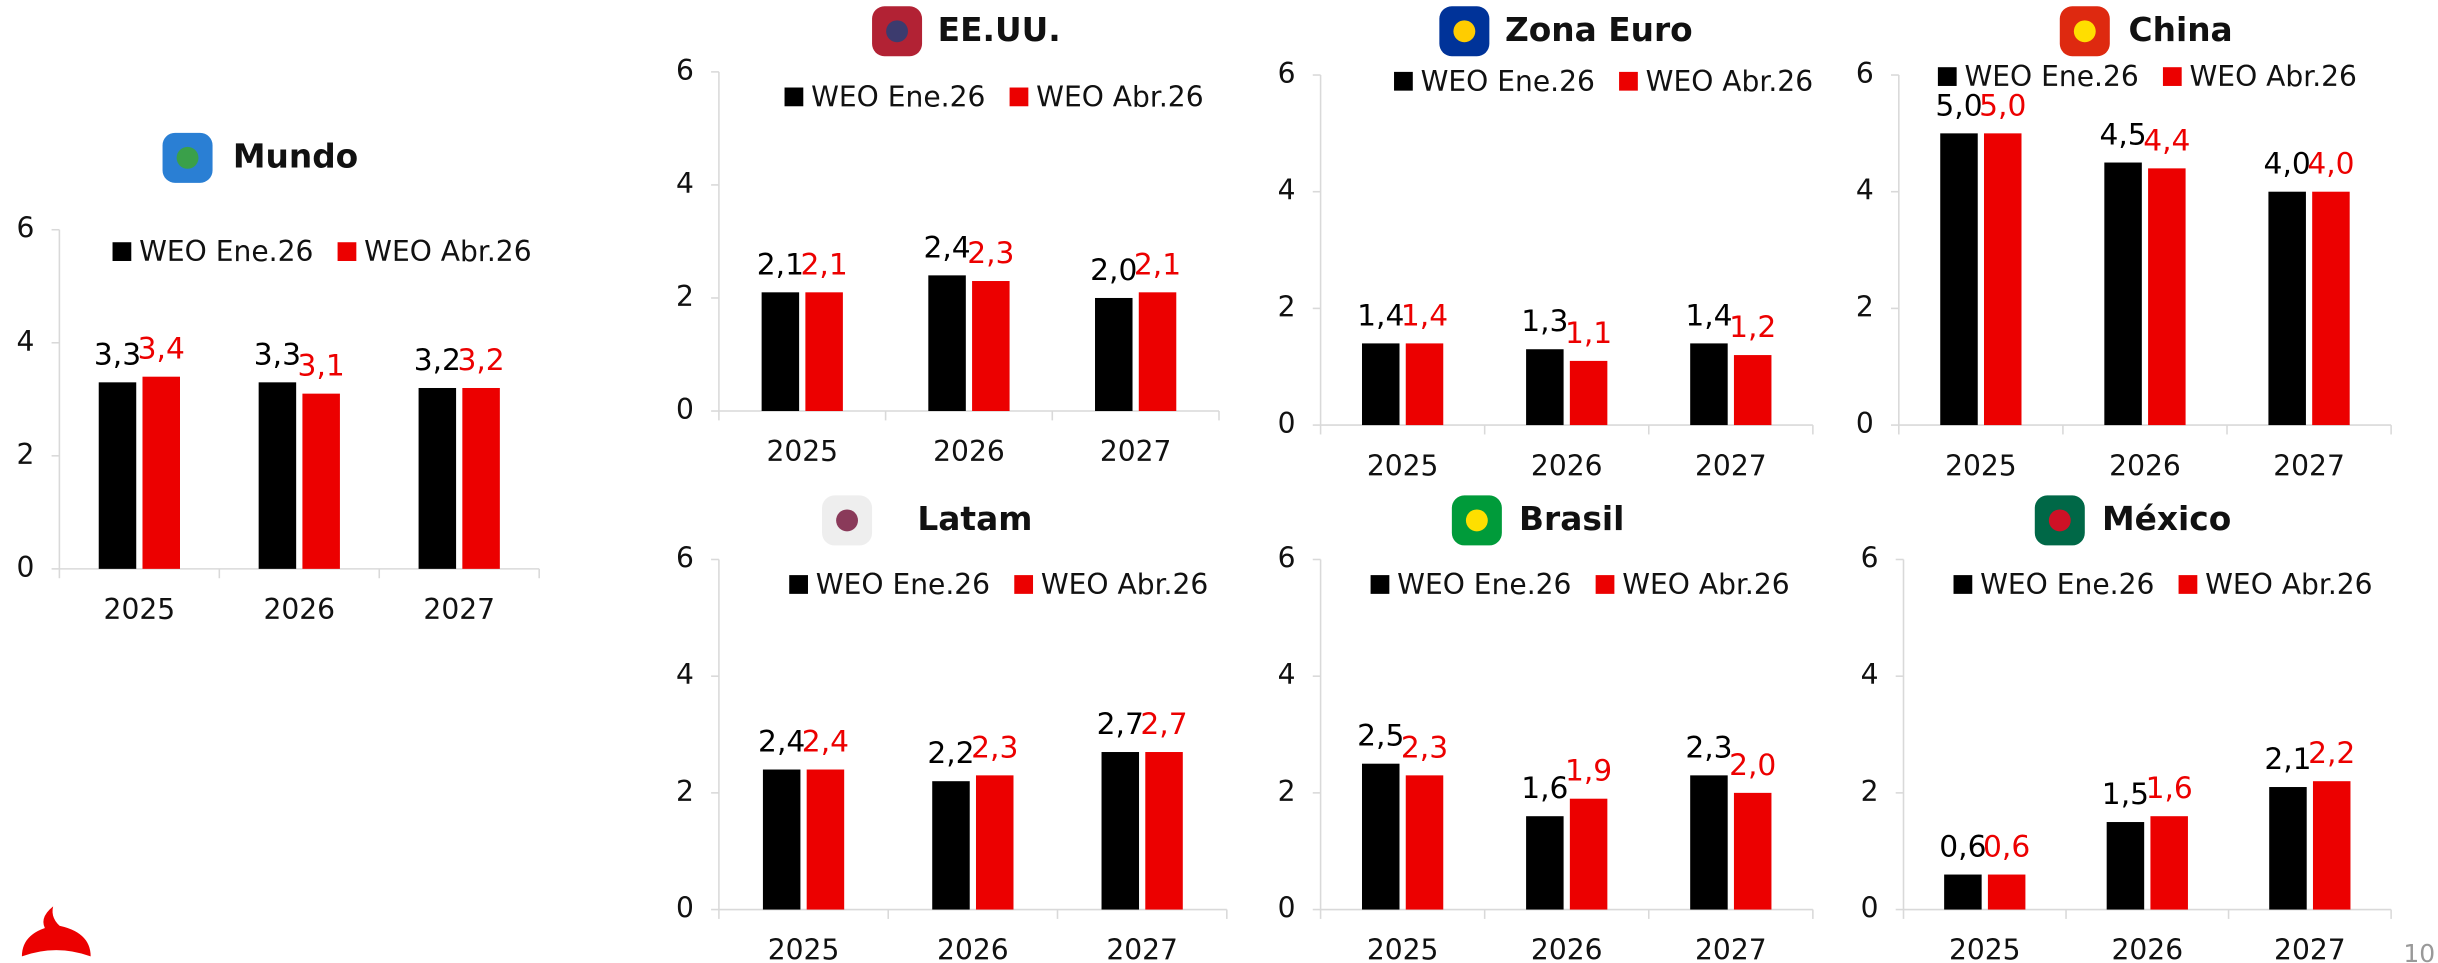  What do you see at coordinates (56, 931) in the screenshot?
I see `santander-logo` at bounding box center [56, 931].